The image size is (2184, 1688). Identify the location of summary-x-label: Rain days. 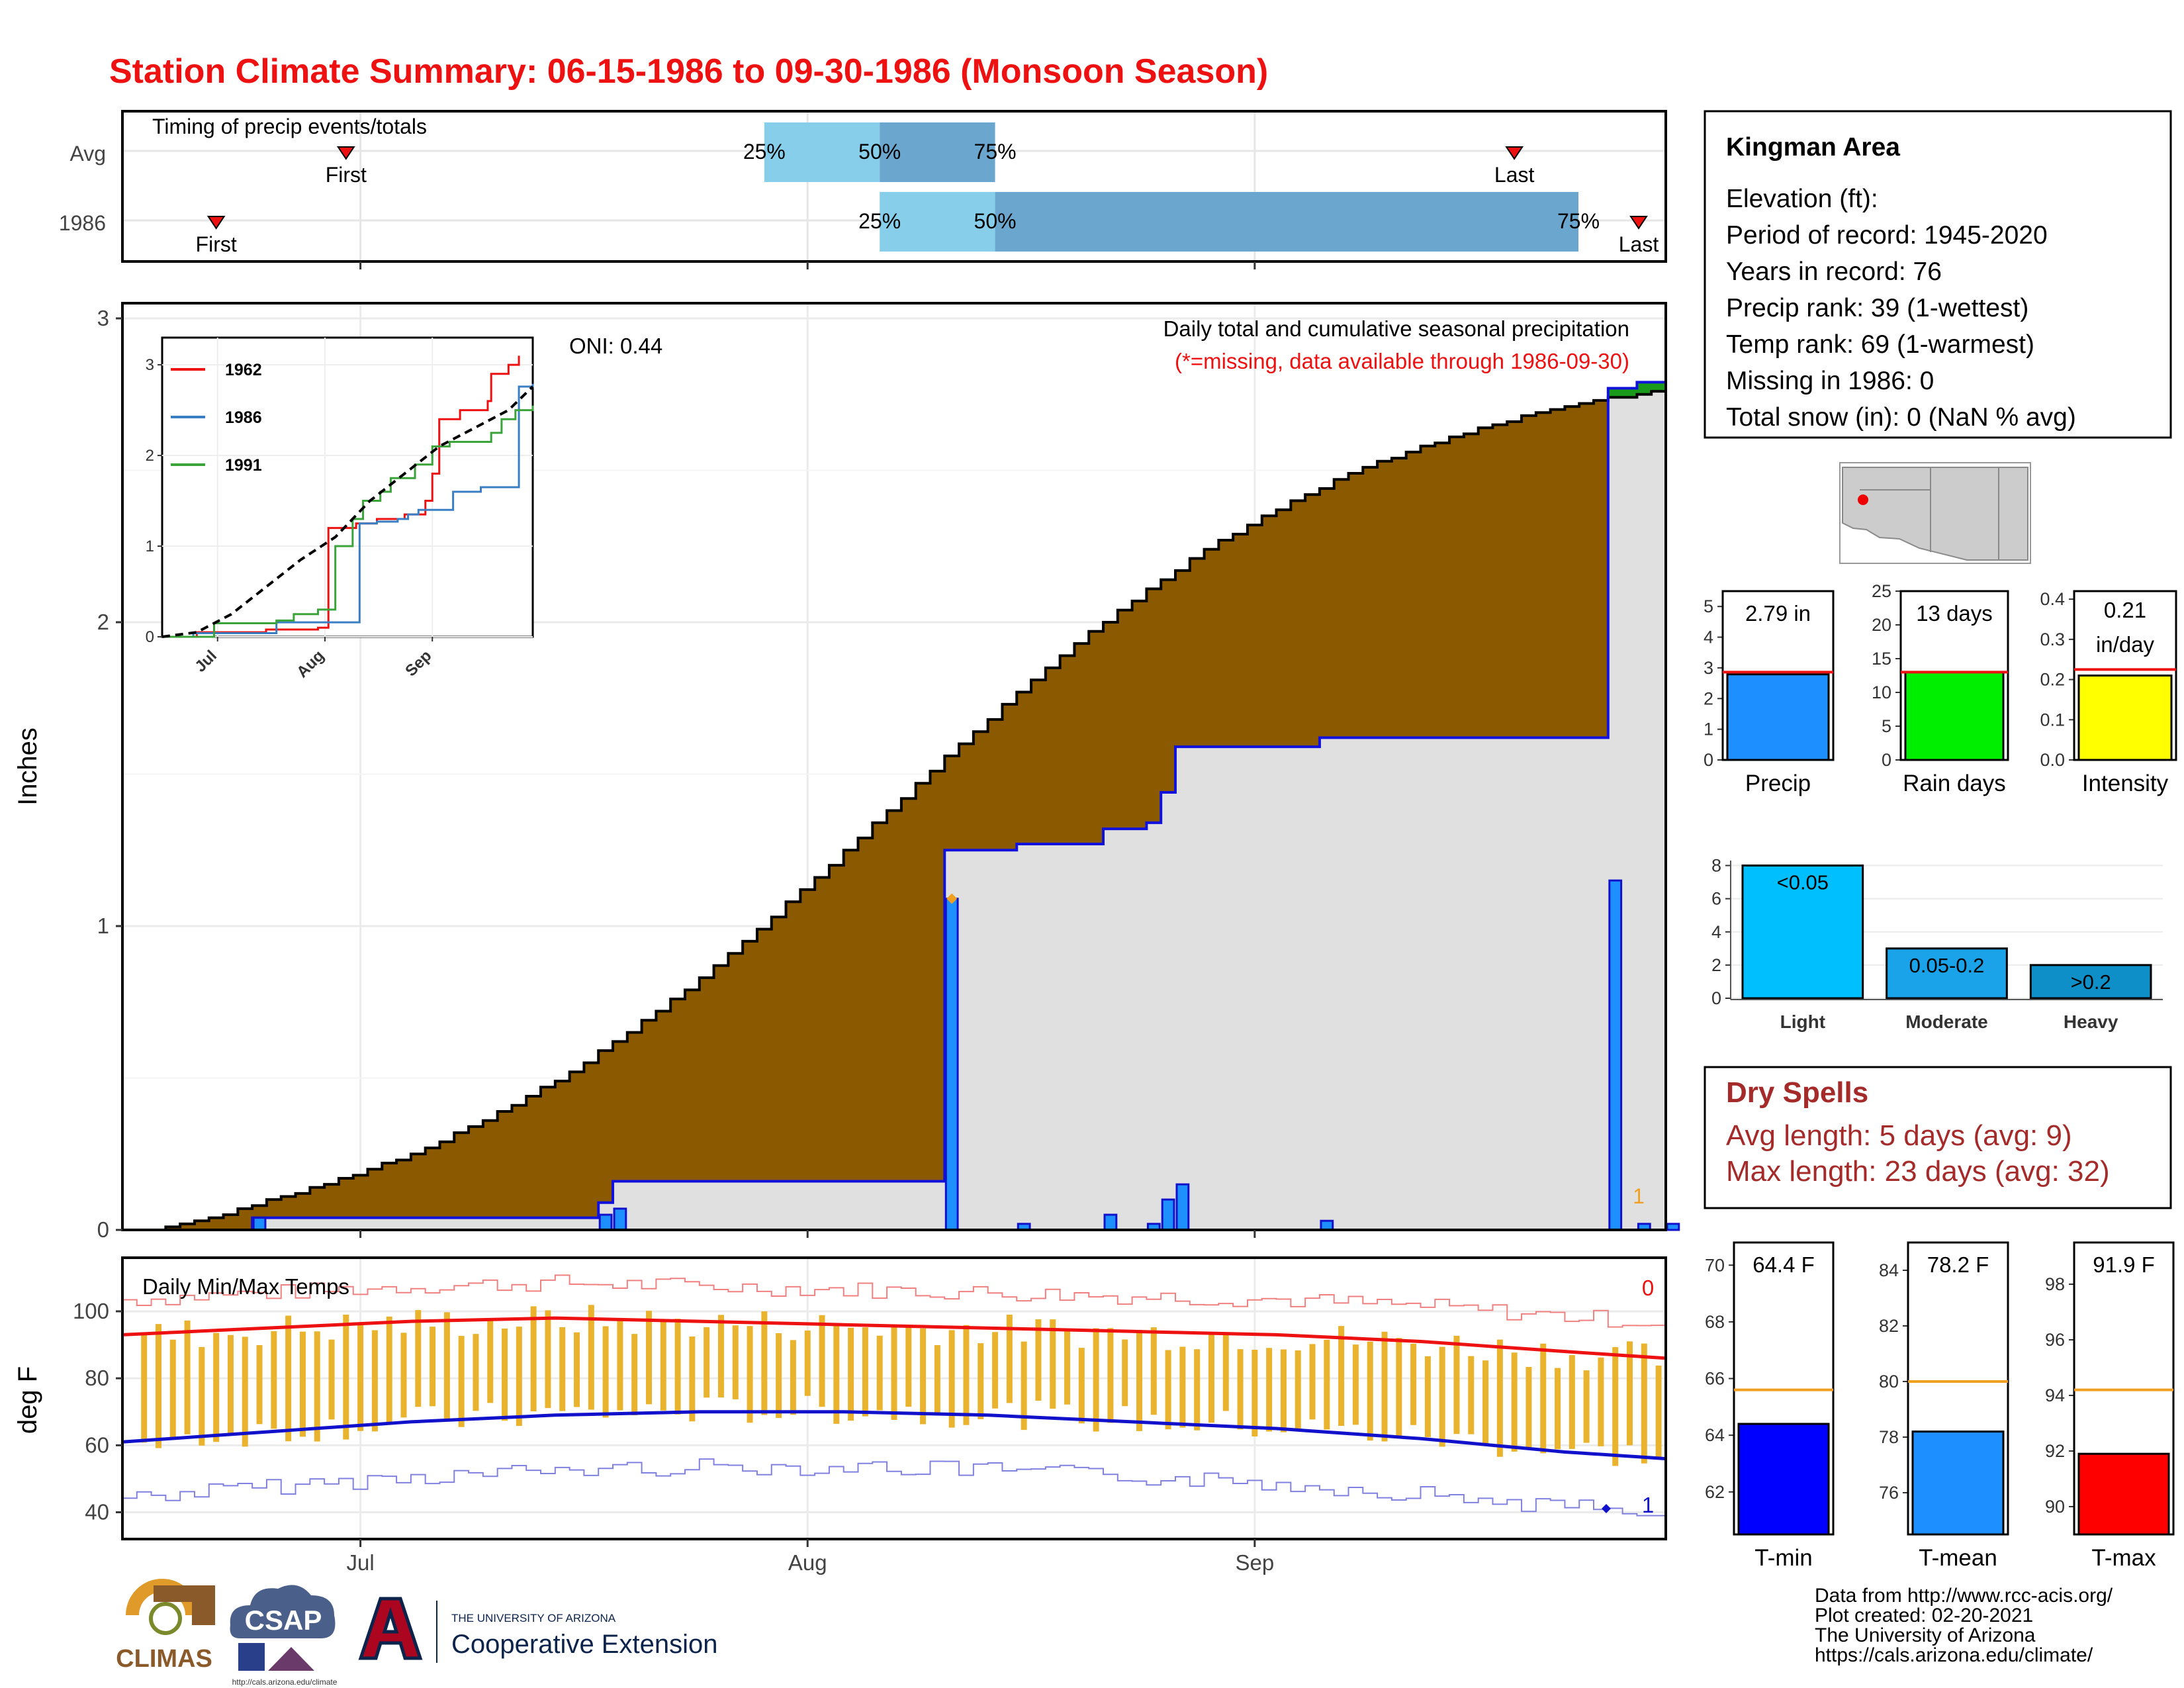
(1954, 783).